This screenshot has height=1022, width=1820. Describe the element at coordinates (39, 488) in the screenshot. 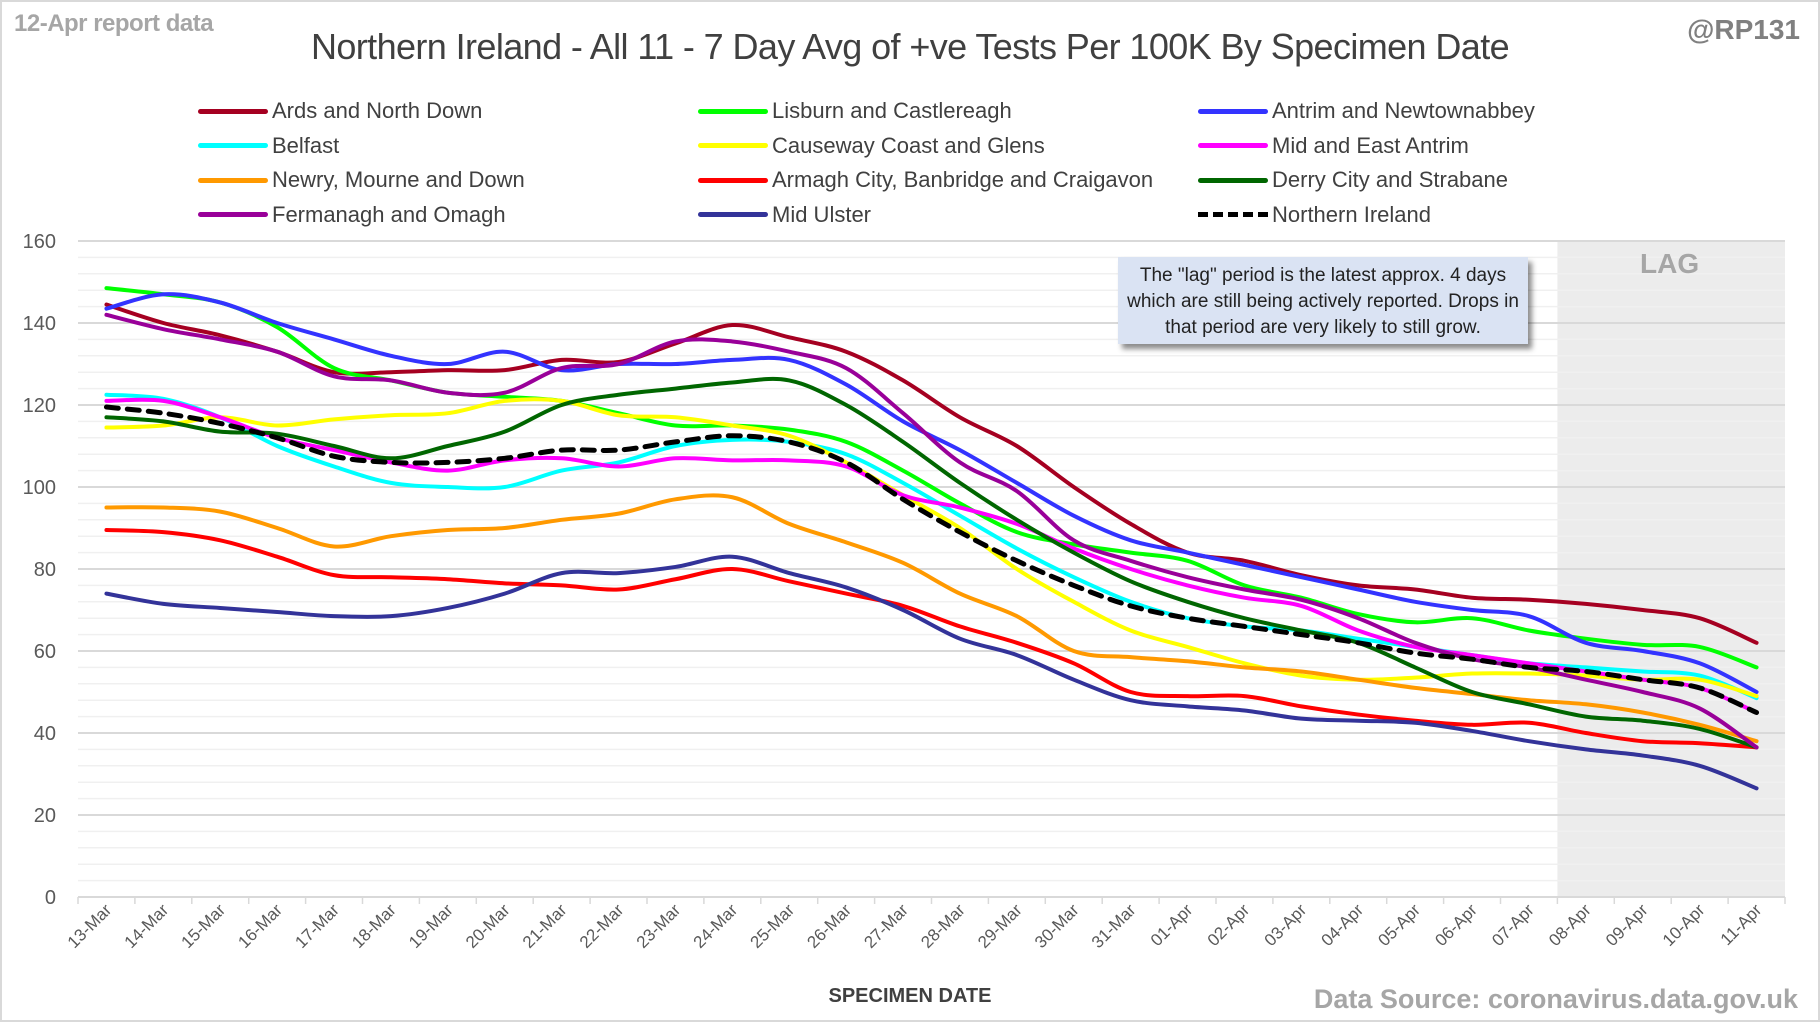

I see `y-tick-label: 100` at that location.